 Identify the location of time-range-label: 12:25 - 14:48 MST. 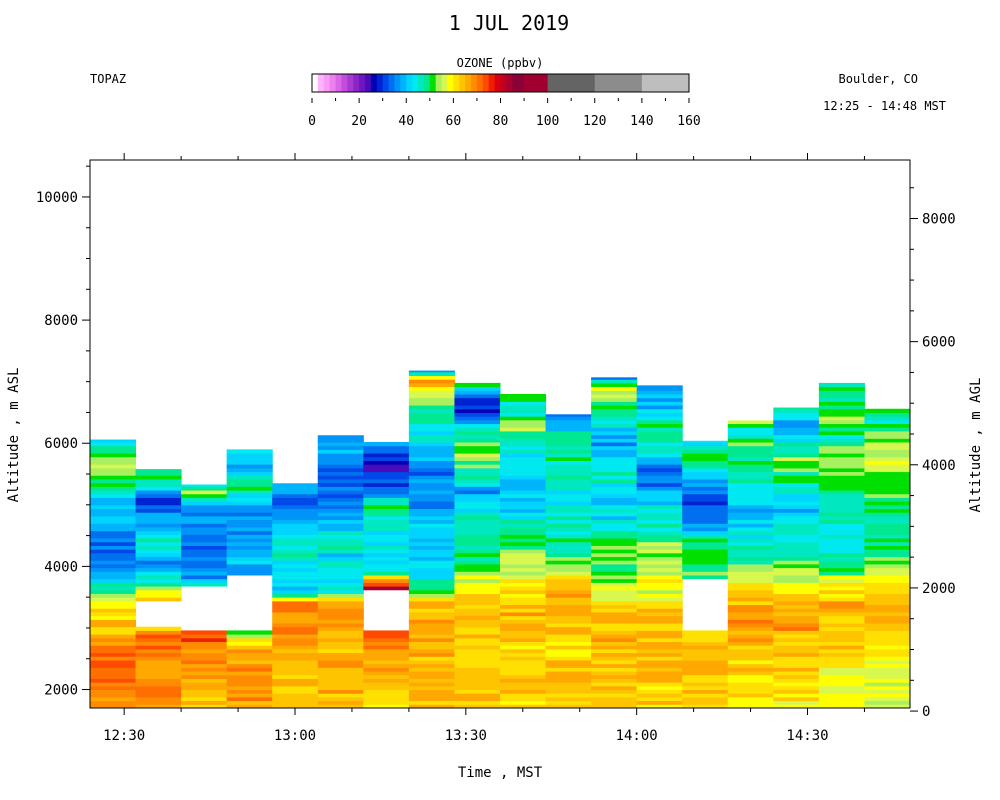
(884, 106).